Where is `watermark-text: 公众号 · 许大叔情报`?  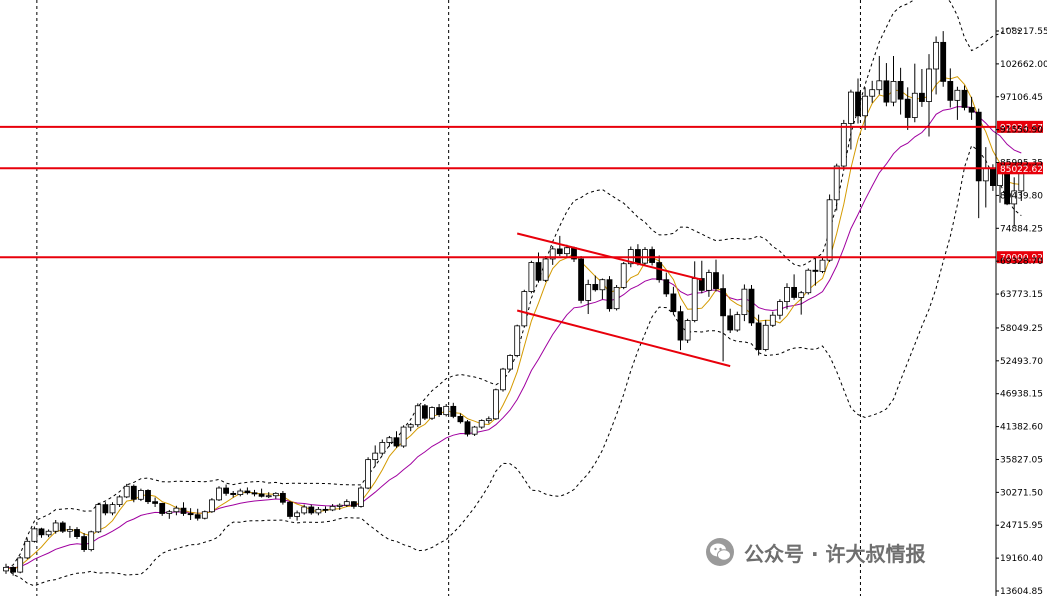 watermark-text: 公众号 · 许大叔情报 is located at coordinates (835, 554).